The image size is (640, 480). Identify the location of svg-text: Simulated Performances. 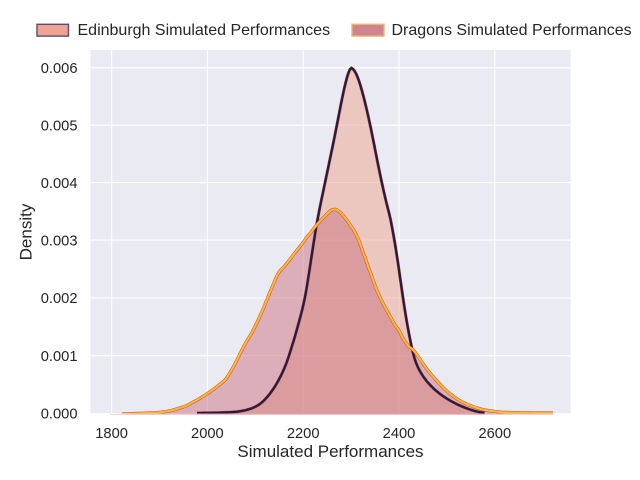
(330, 451).